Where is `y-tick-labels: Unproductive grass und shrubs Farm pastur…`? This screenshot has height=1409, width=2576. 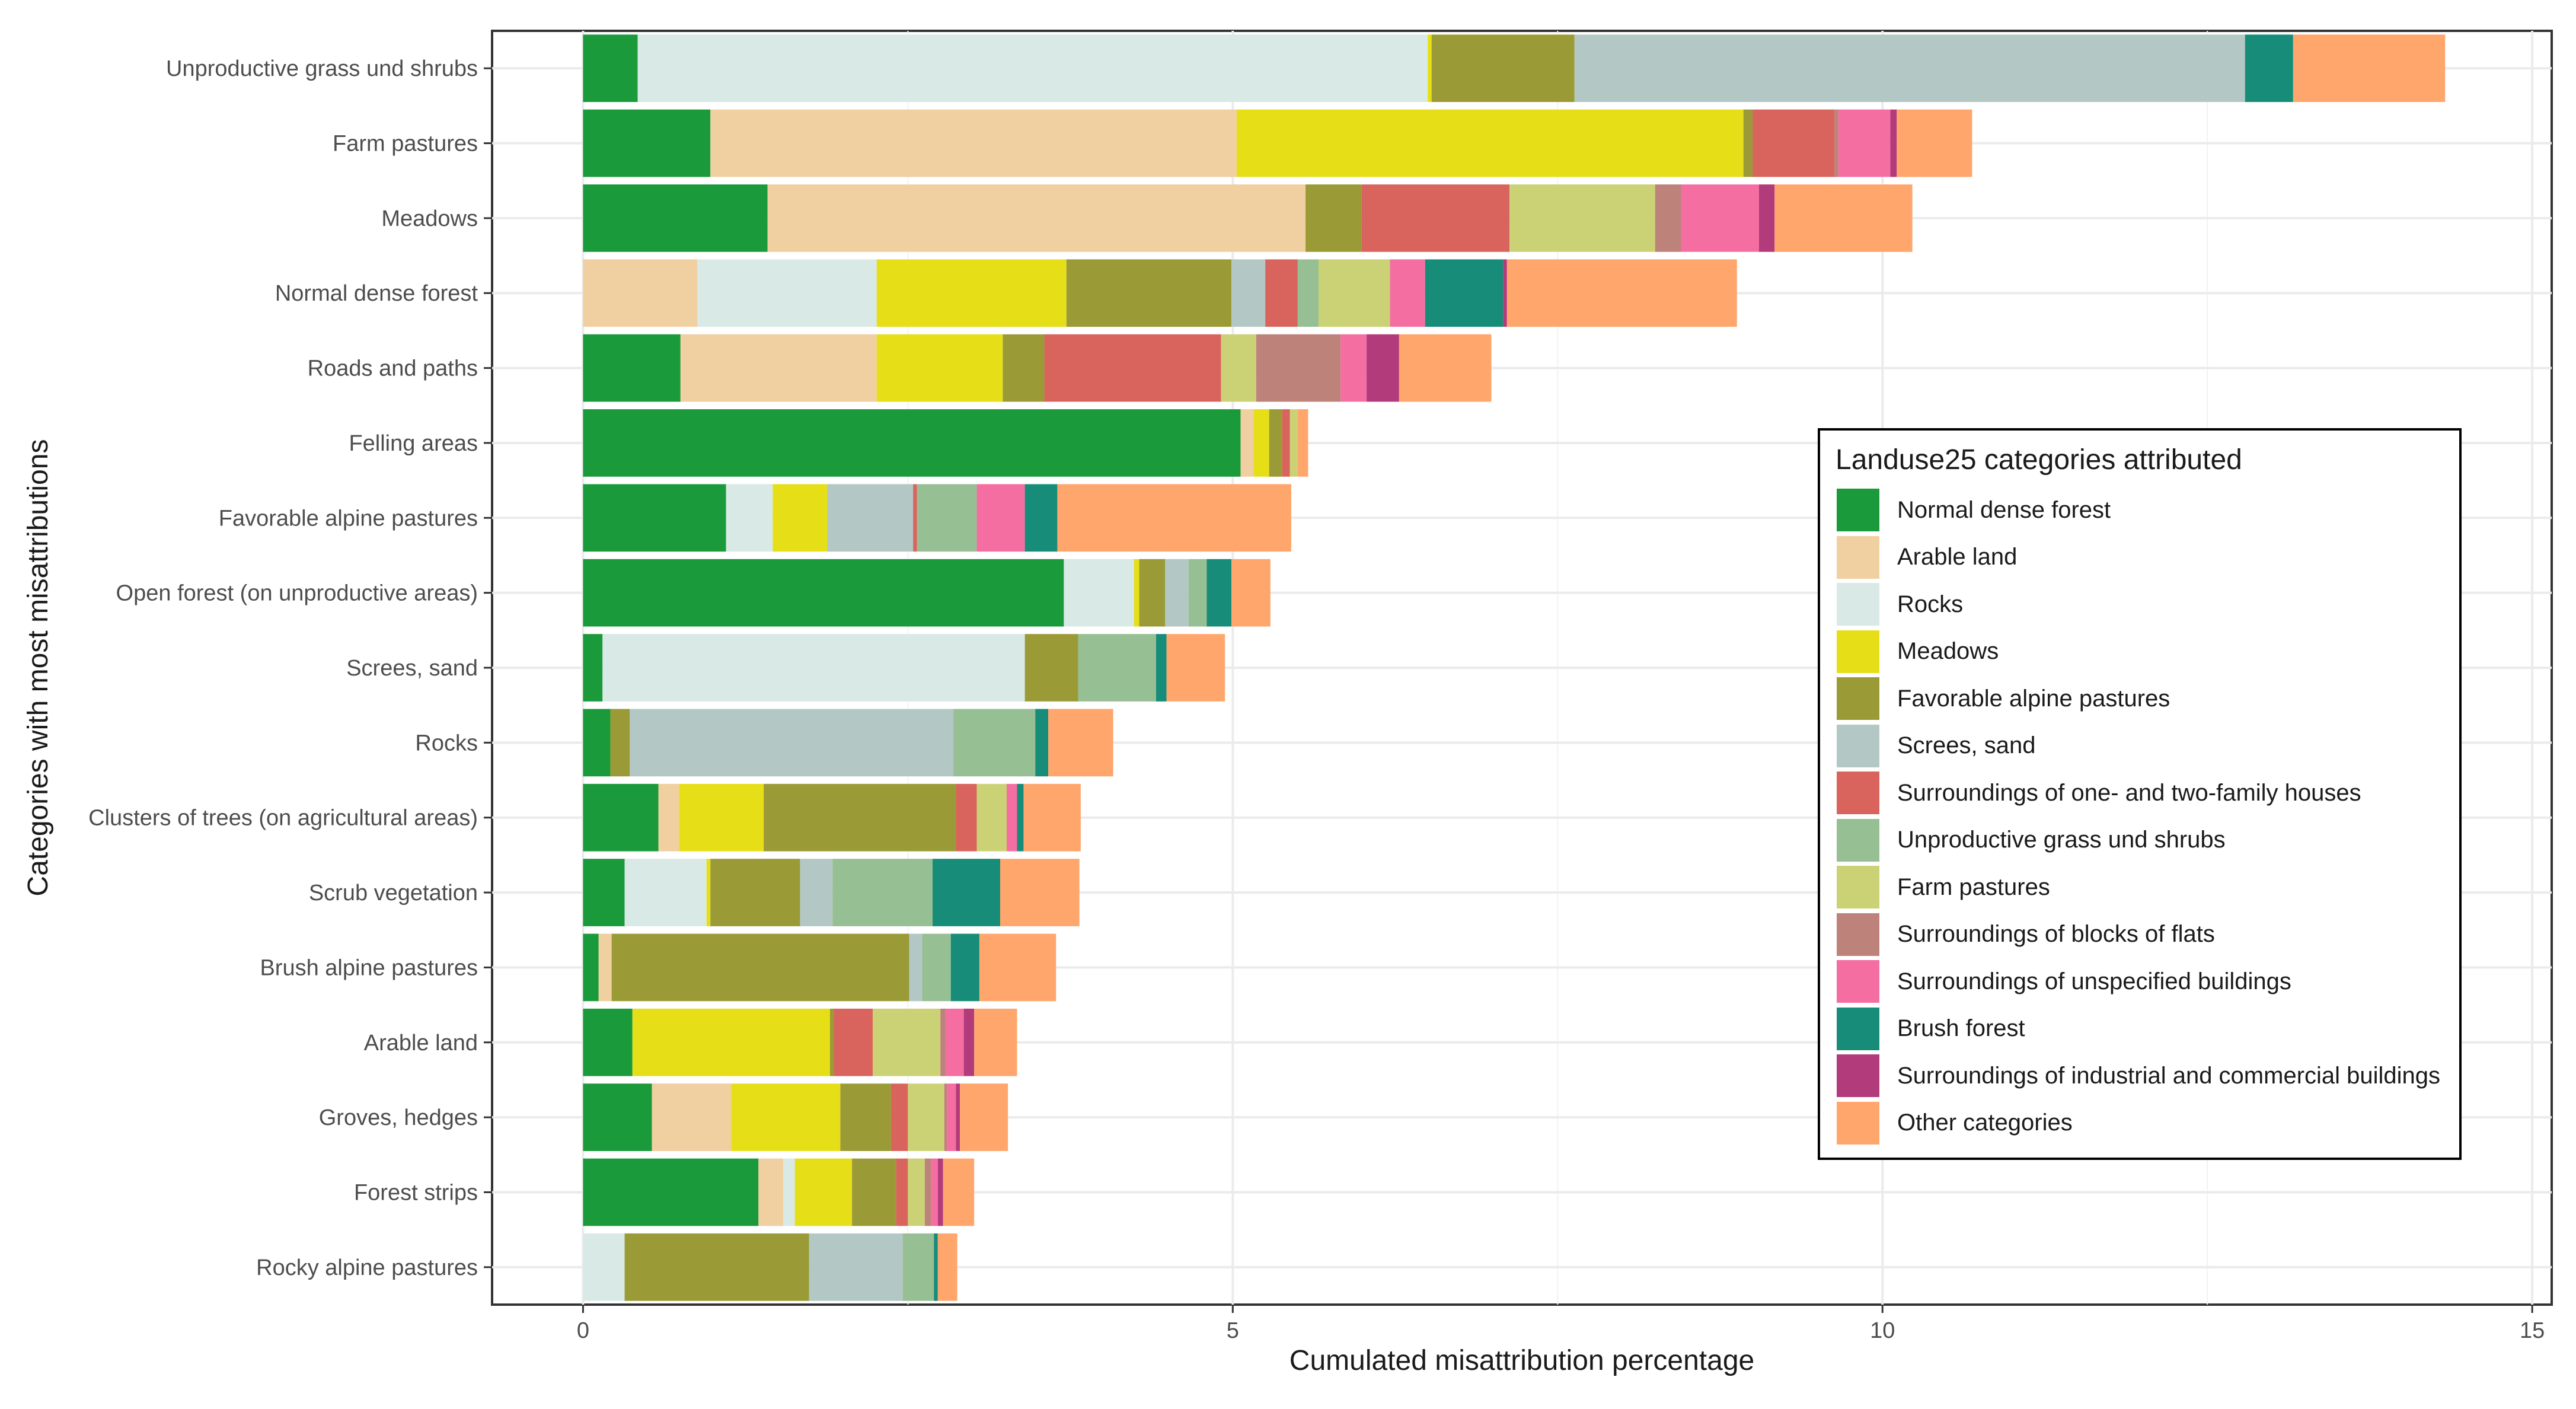
y-tick-labels: Unproductive grass und shrubs Farm pastur… is located at coordinates (290, 668).